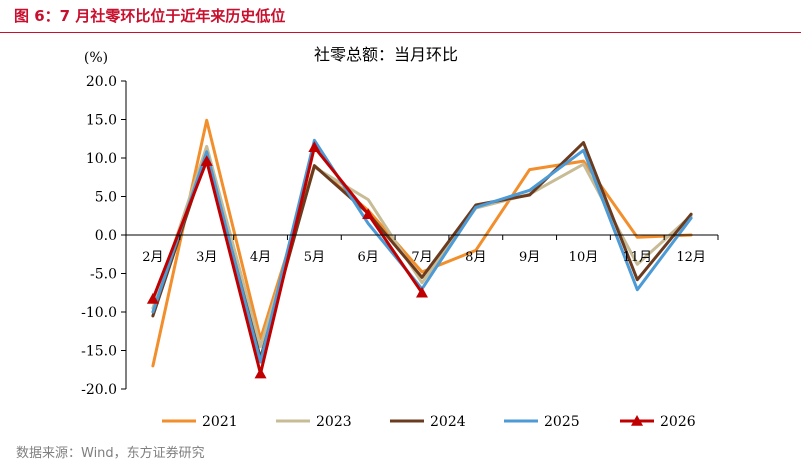 Image resolution: width=801 pixels, height=468 pixels. Describe the element at coordinates (368, 257) in the screenshot. I see `x-category-label: 6月` at that location.